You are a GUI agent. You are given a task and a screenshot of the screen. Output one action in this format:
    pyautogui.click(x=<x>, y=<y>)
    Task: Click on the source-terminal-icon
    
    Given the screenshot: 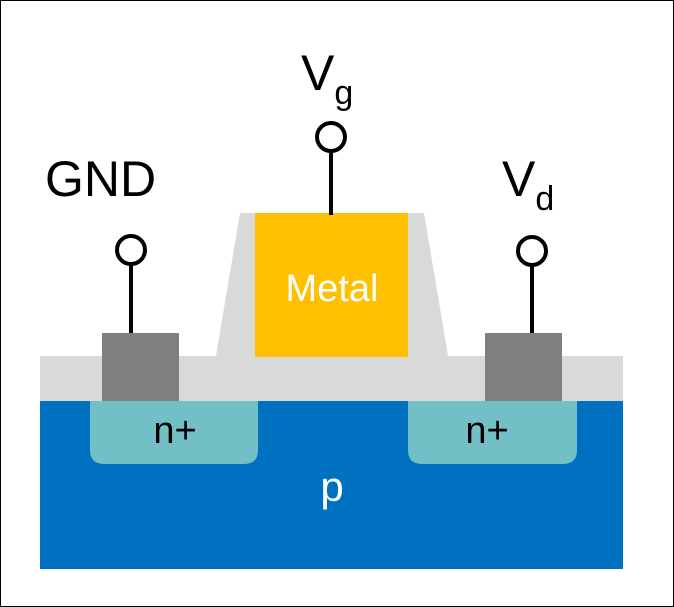 What is the action you would take?
    pyautogui.click(x=131, y=250)
    